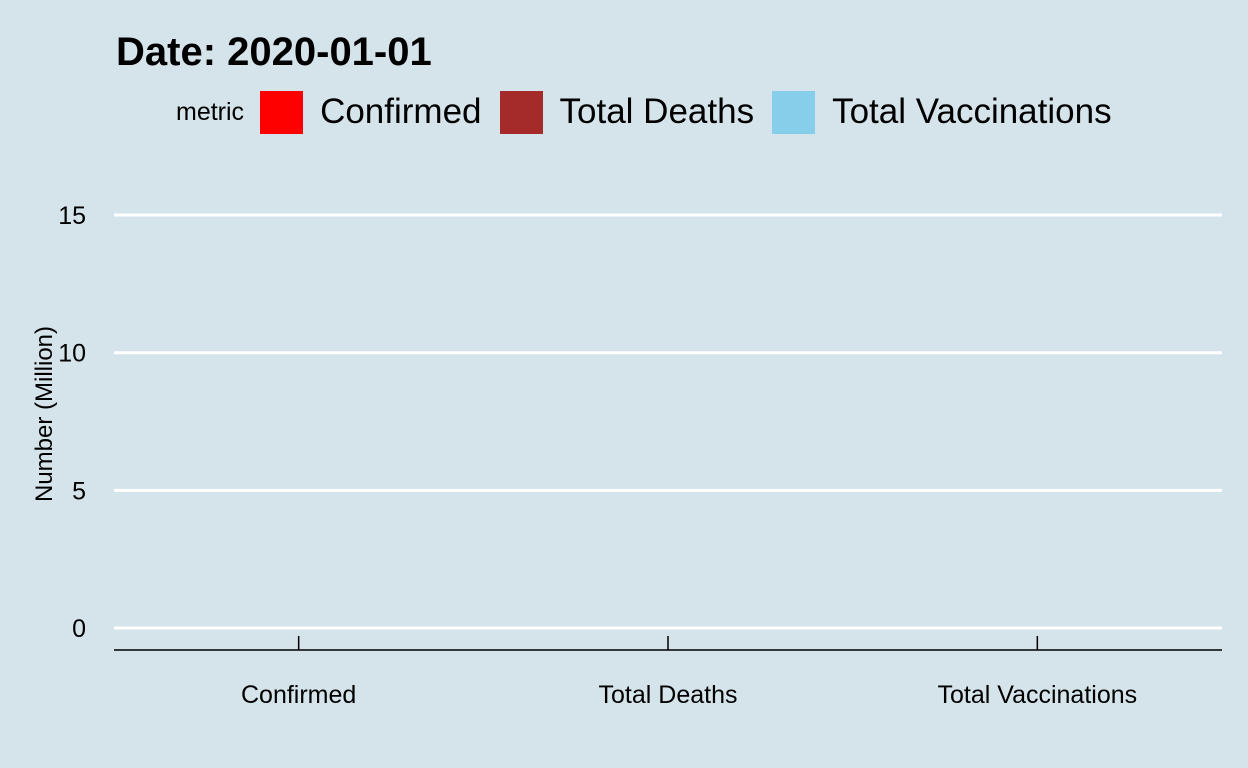  I want to click on legend-item-total-vaccinations: Total Vaccinations, so click(942, 112).